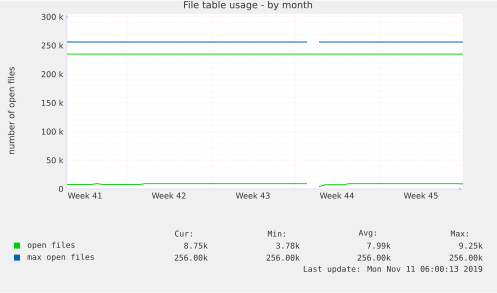 The width and height of the screenshot is (497, 293). Describe the element at coordinates (183, 233) in the screenshot. I see `text: Cur:` at that location.